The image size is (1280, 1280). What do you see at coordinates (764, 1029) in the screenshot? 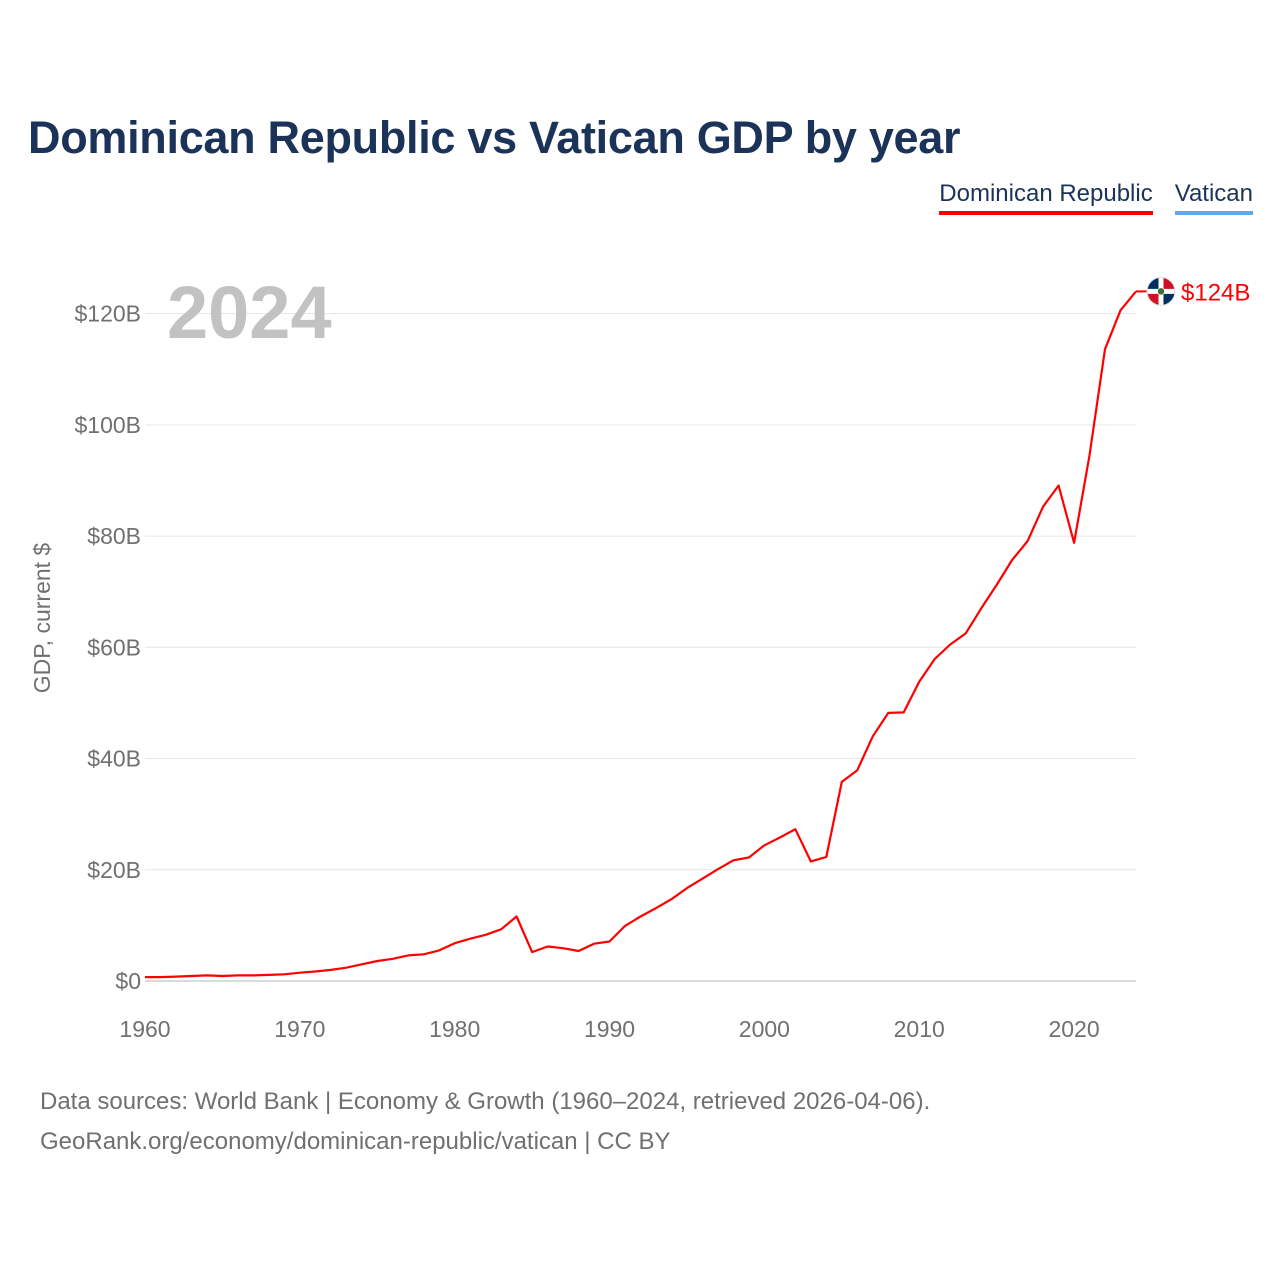
I see `x-tick-label: 2000` at bounding box center [764, 1029].